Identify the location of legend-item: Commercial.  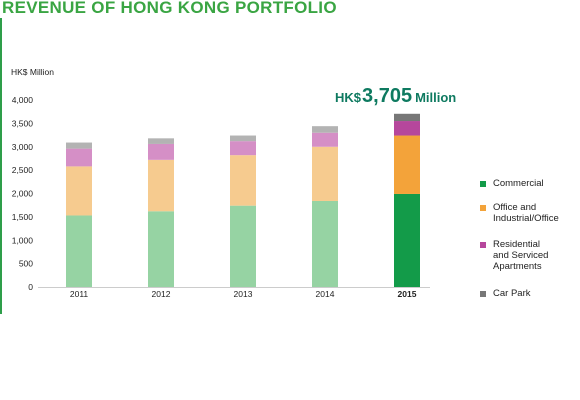
(528, 183).